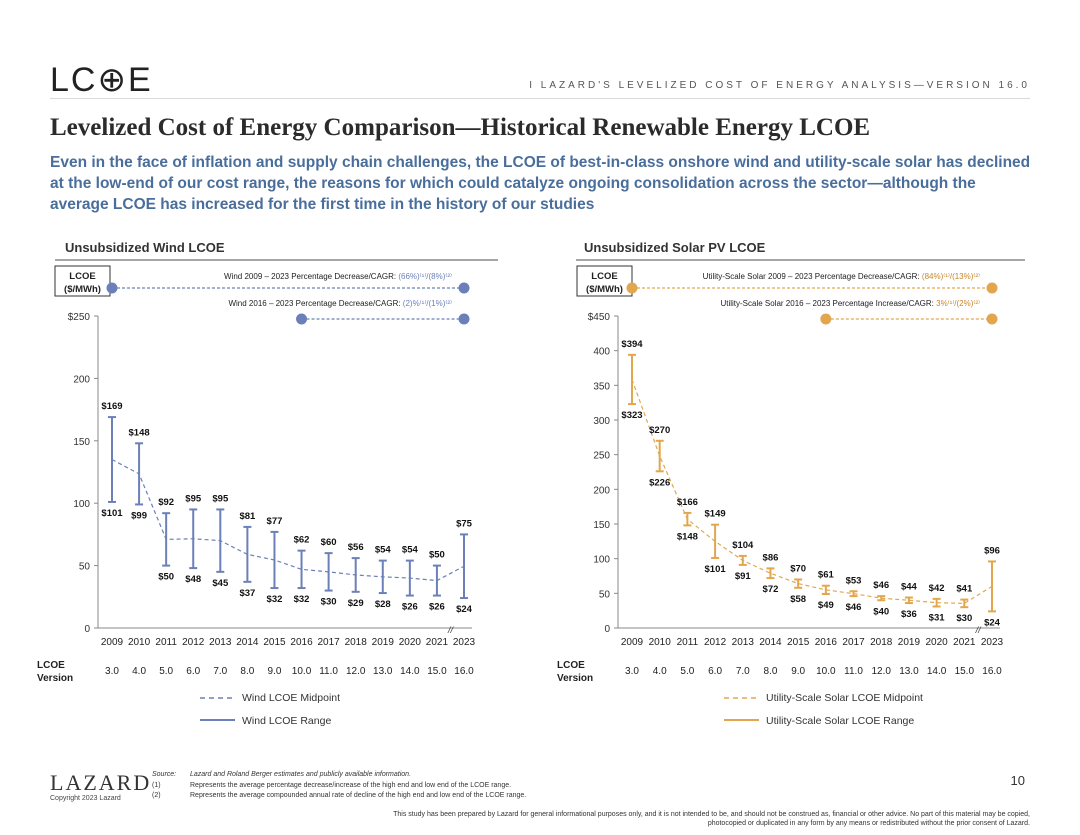 The height and width of the screenshot is (835, 1080). What do you see at coordinates (383, 604) in the screenshot?
I see `low-label: $28` at bounding box center [383, 604].